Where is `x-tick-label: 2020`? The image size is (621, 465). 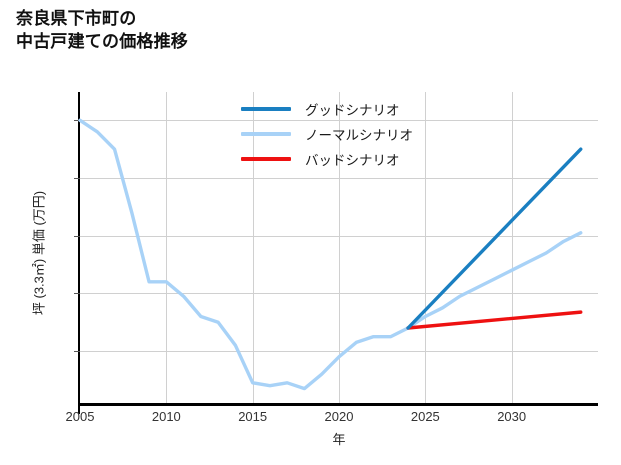 x-tick-label: 2020 is located at coordinates (339, 416).